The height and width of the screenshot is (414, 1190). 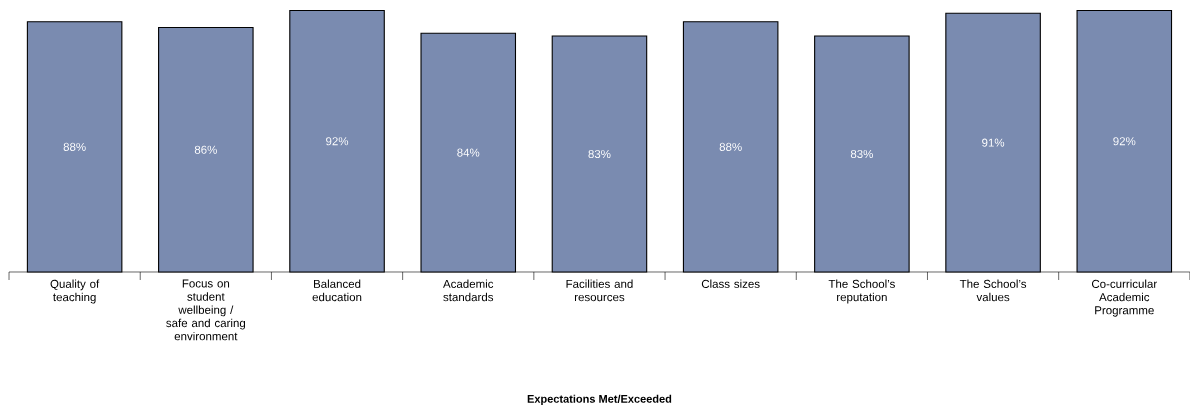 I want to click on data-label: 91%, so click(x=993, y=142).